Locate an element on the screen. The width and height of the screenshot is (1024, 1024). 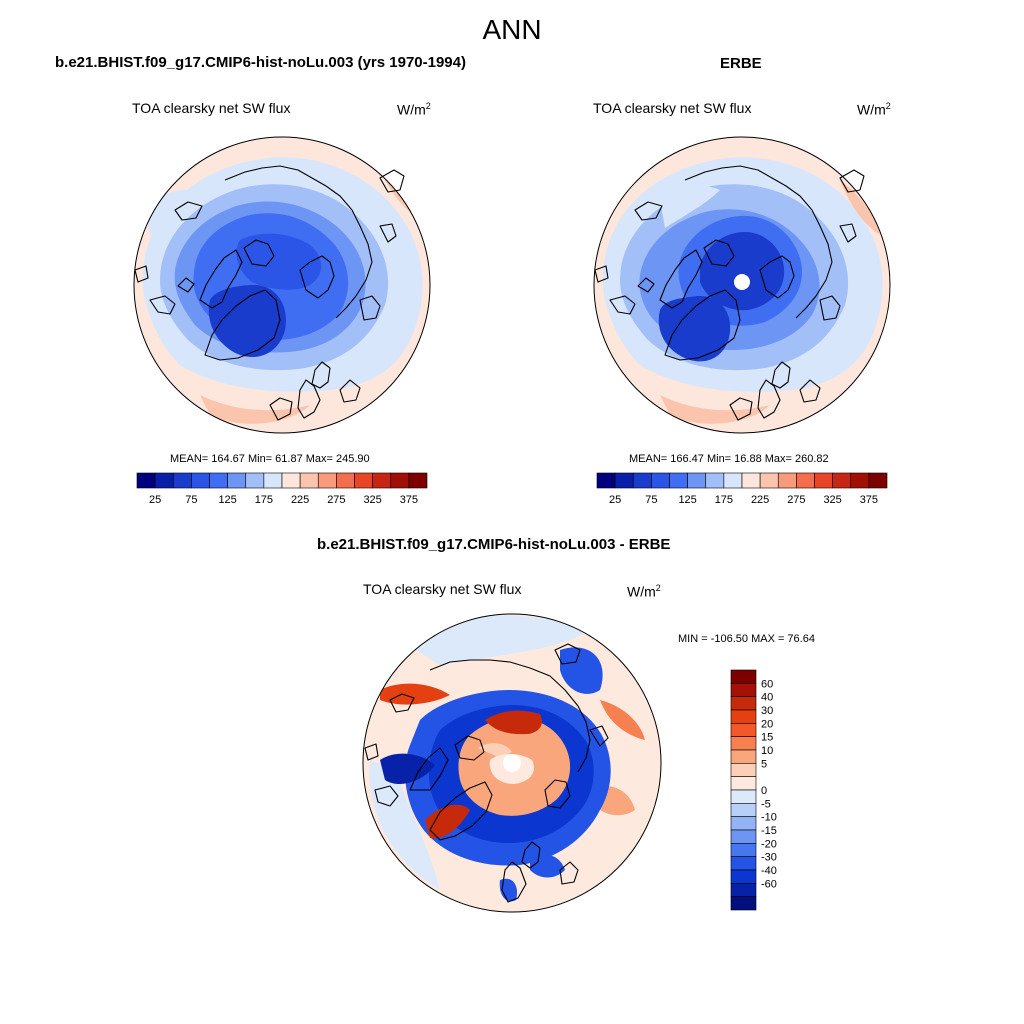
panel-c-variable: TOA clearsky net SW flux is located at coordinates (442, 589).